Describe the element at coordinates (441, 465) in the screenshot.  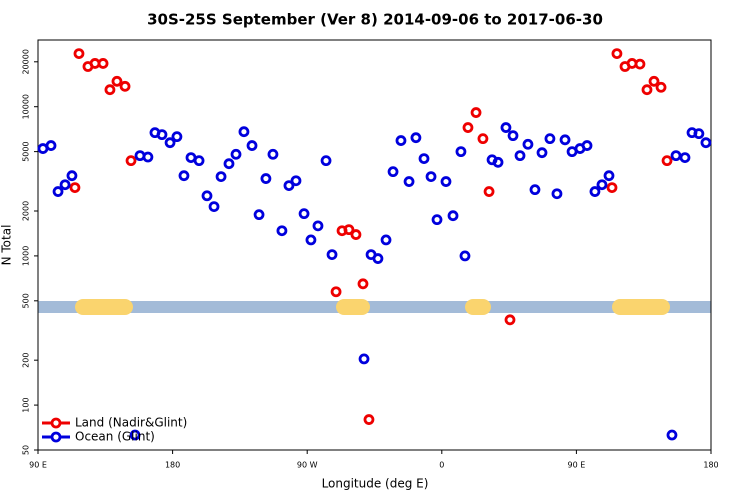
I see `x-tick-label: 0` at that location.